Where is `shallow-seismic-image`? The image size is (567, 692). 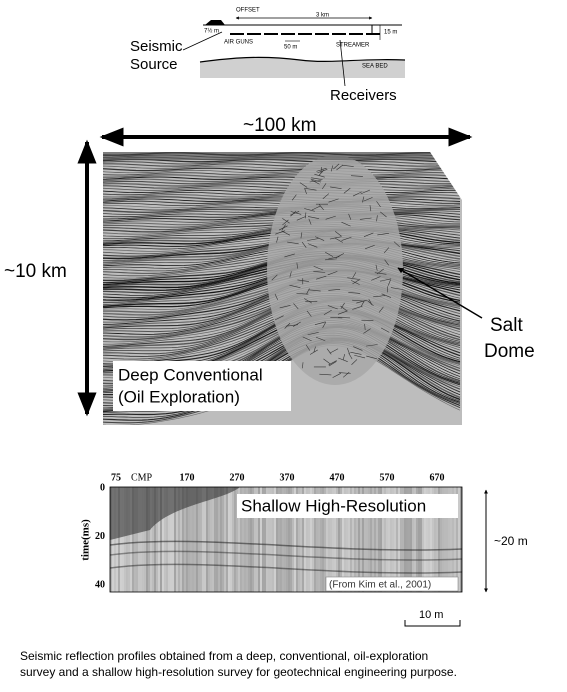 shallow-seismic-image is located at coordinates (286, 539).